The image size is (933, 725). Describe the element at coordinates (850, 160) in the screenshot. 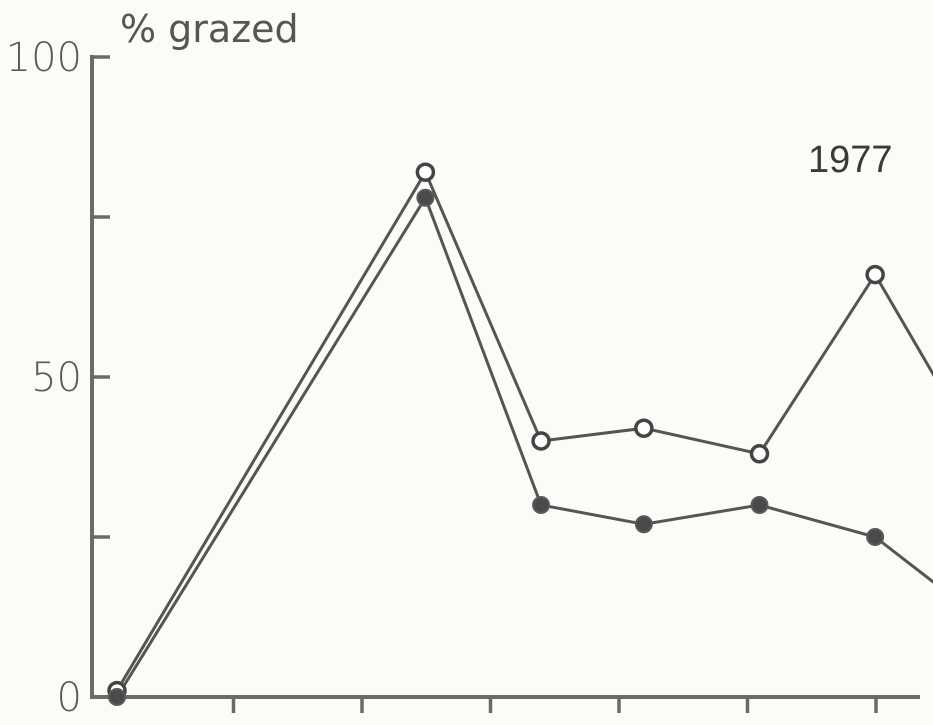

I see `year-annotation: 1977` at that location.